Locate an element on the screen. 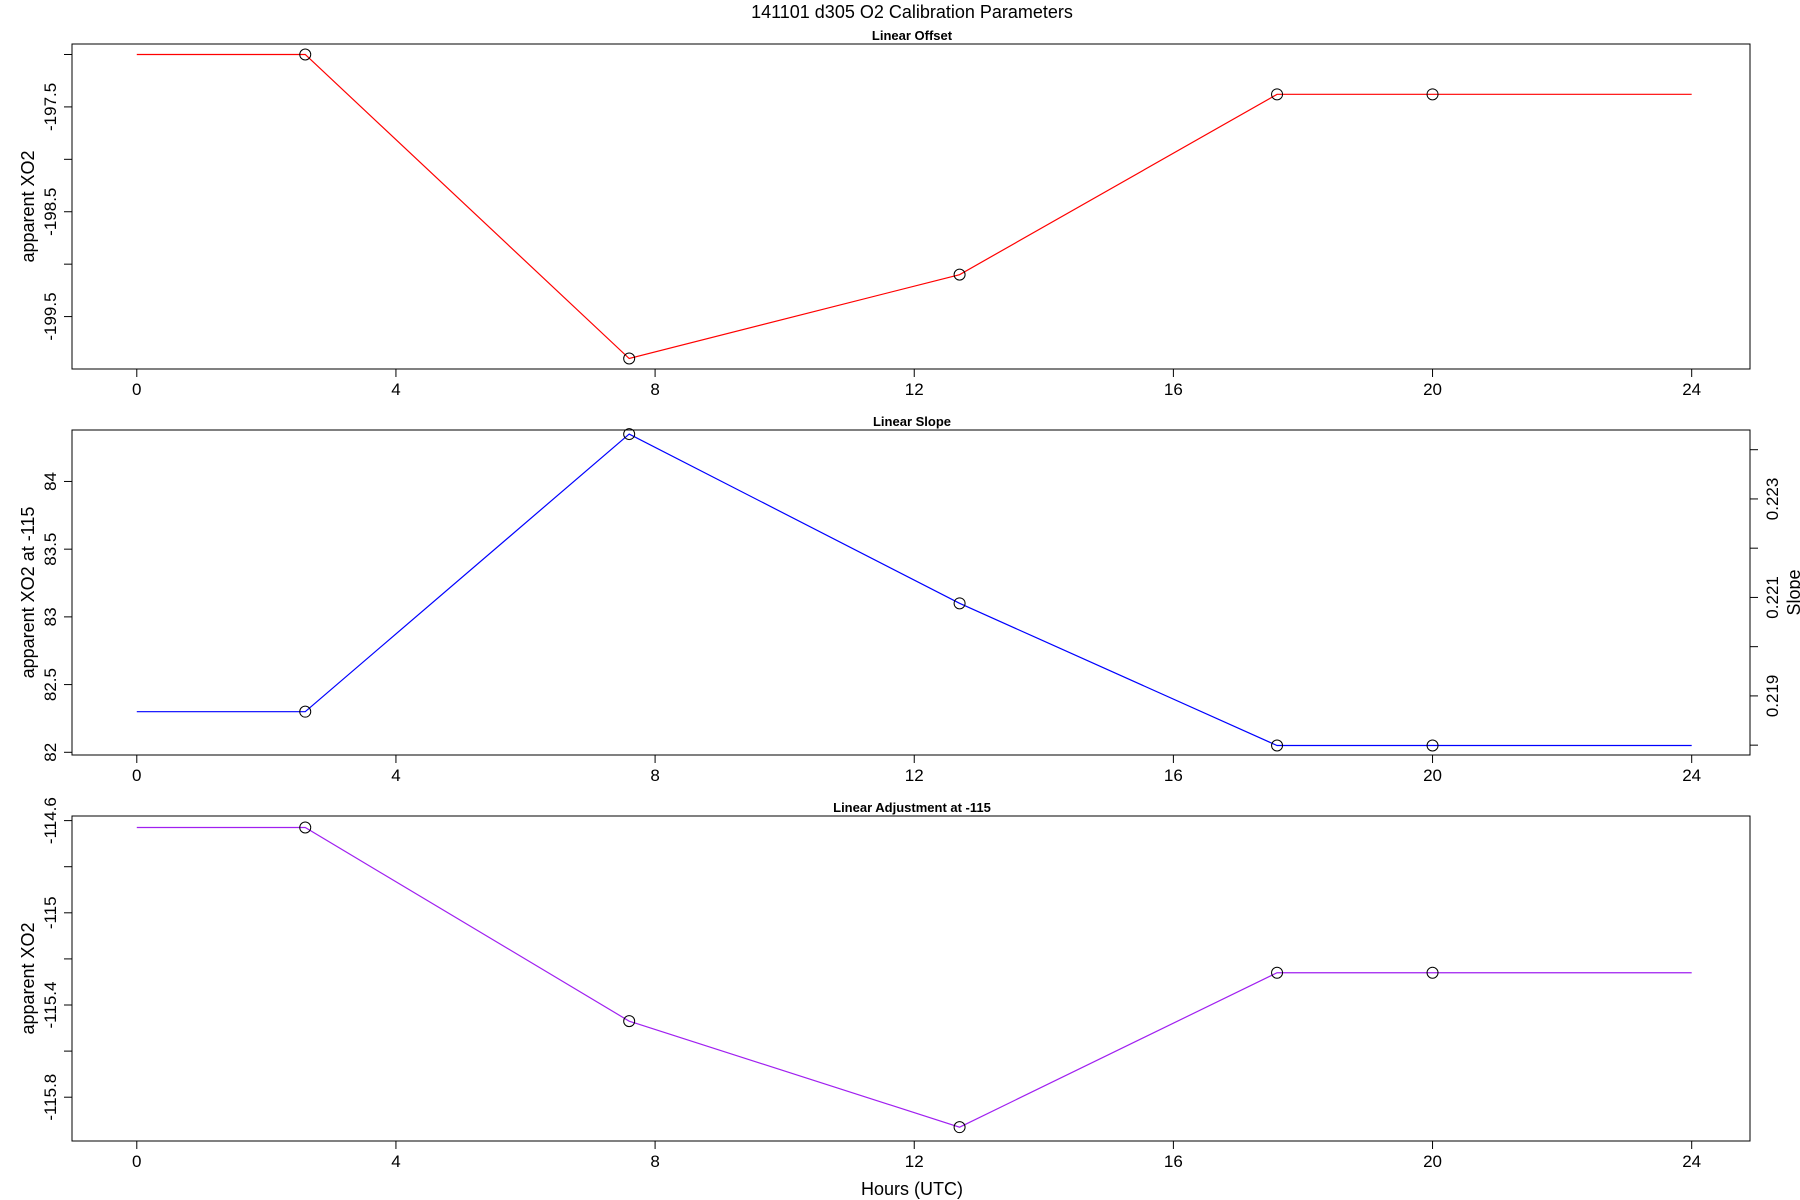 This screenshot has width=1800, height=1200. y-tick-label: 82 is located at coordinates (50, 752).